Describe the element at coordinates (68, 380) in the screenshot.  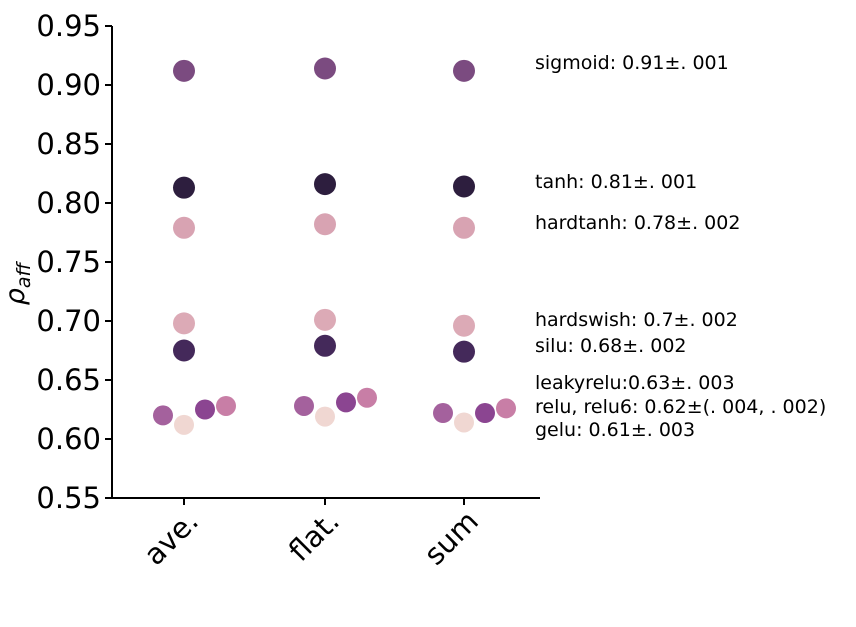
I see `y-tick-label: 0.65` at that location.